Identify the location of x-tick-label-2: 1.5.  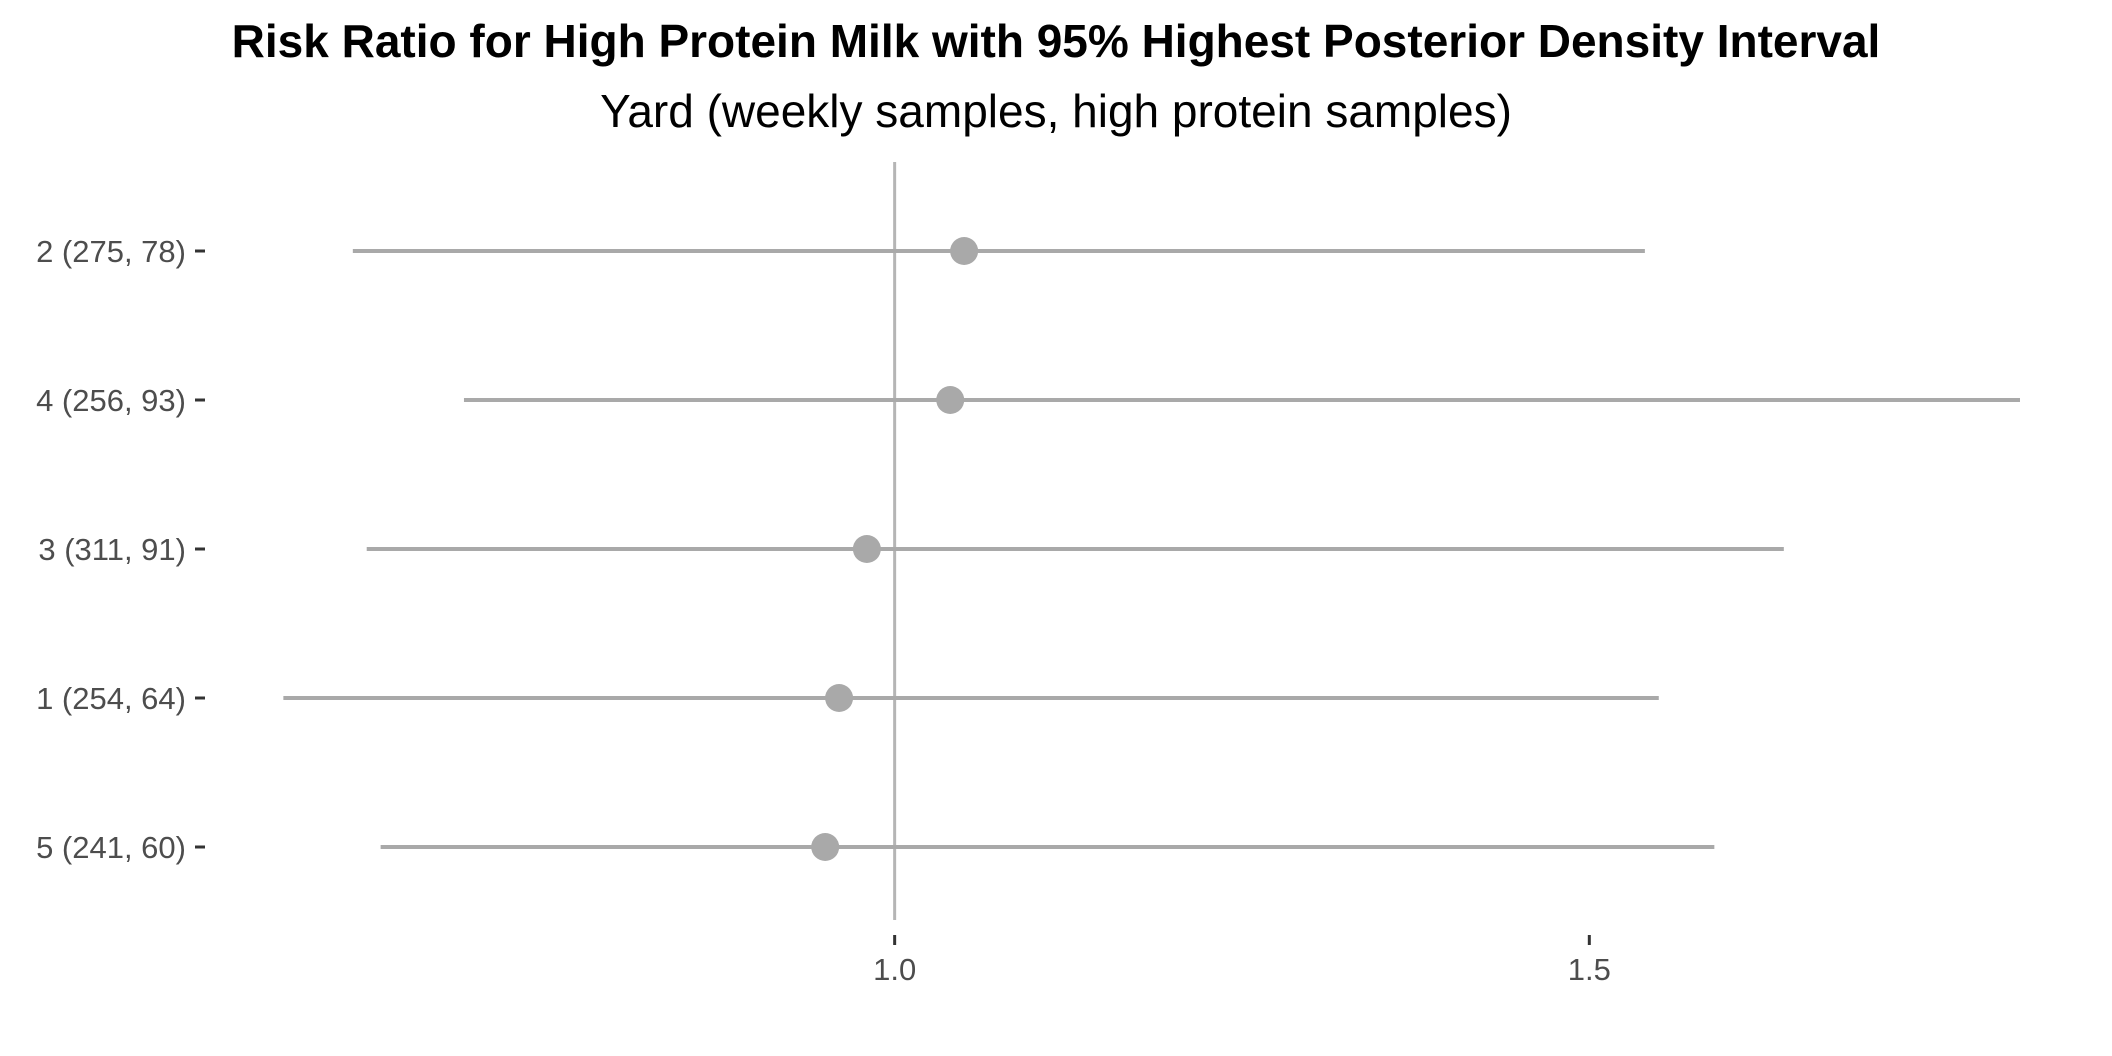
(1589, 969).